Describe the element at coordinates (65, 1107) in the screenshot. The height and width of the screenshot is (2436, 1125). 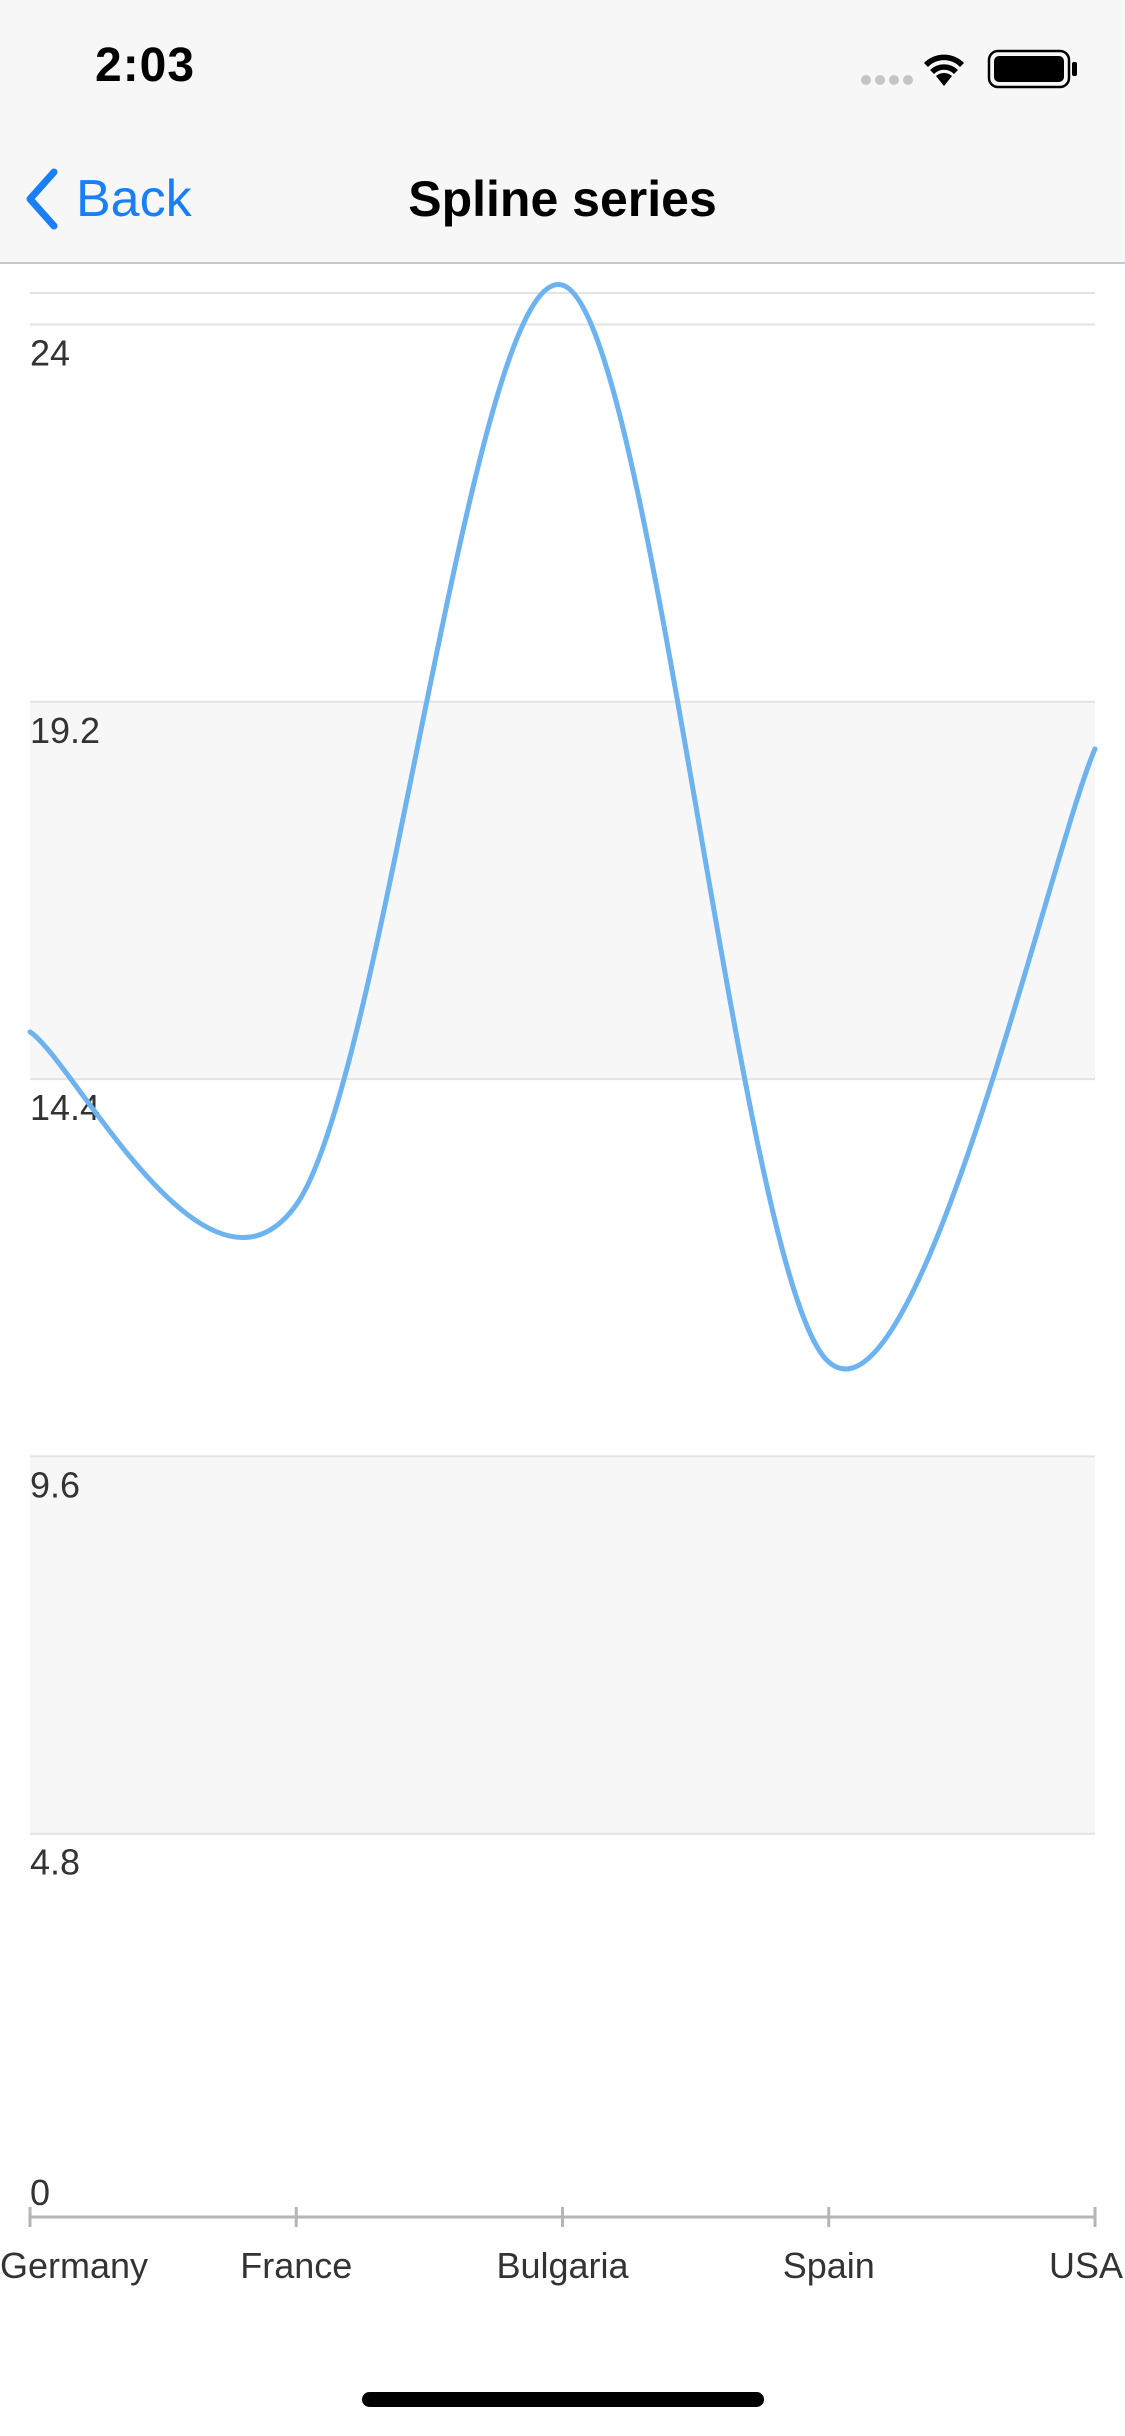
I see `y-tick-label: 14.4` at that location.